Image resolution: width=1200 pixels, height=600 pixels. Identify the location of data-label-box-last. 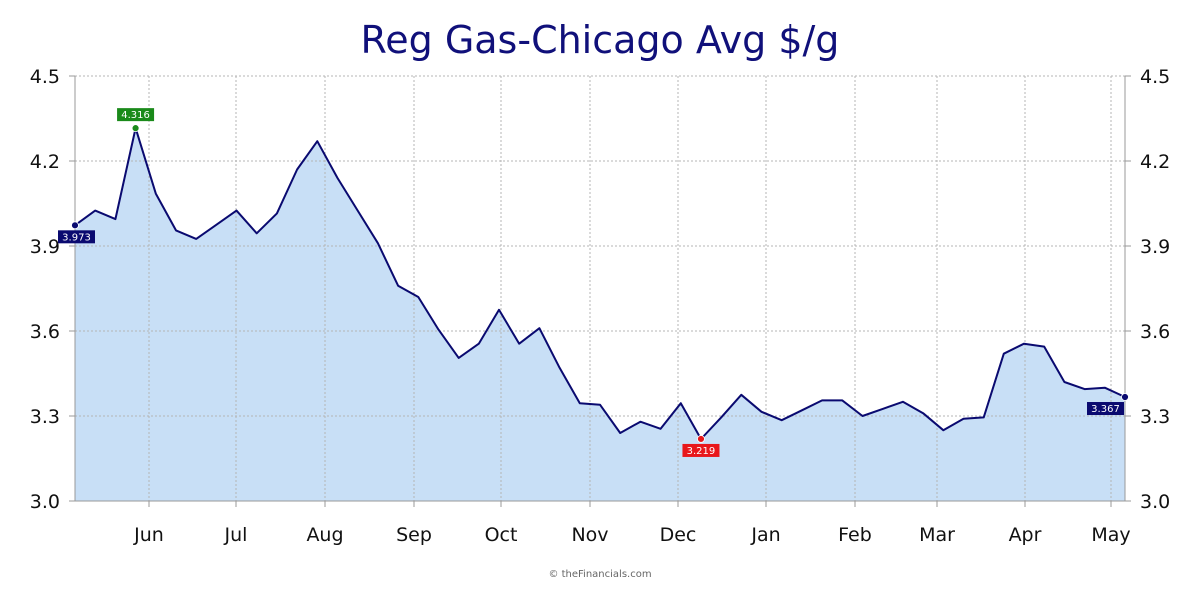
(1105, 409).